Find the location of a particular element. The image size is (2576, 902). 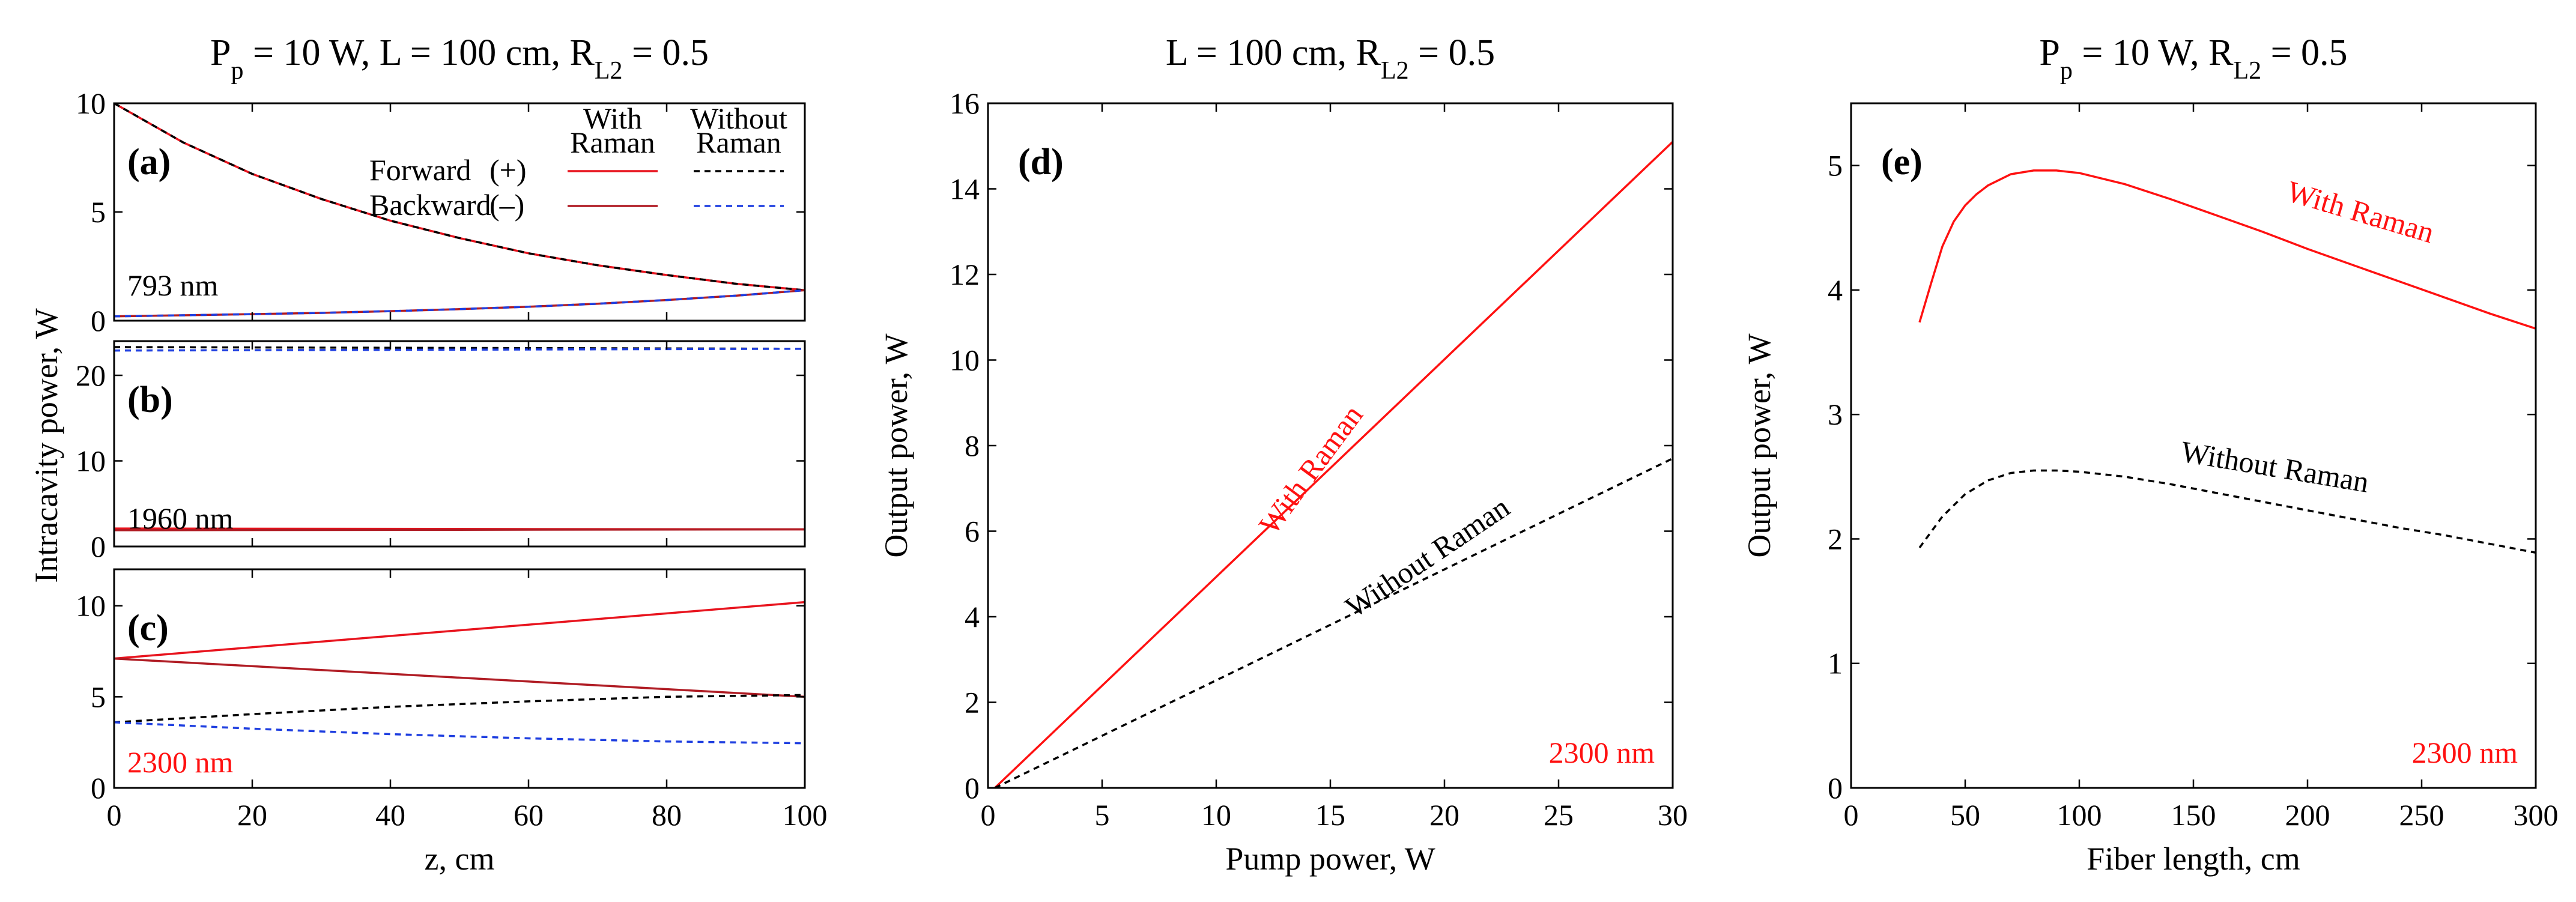

legend-col-without: Raman is located at coordinates (738, 142).